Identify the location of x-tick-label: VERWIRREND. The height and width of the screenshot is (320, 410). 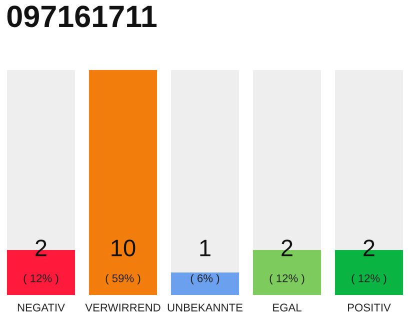
(122, 308).